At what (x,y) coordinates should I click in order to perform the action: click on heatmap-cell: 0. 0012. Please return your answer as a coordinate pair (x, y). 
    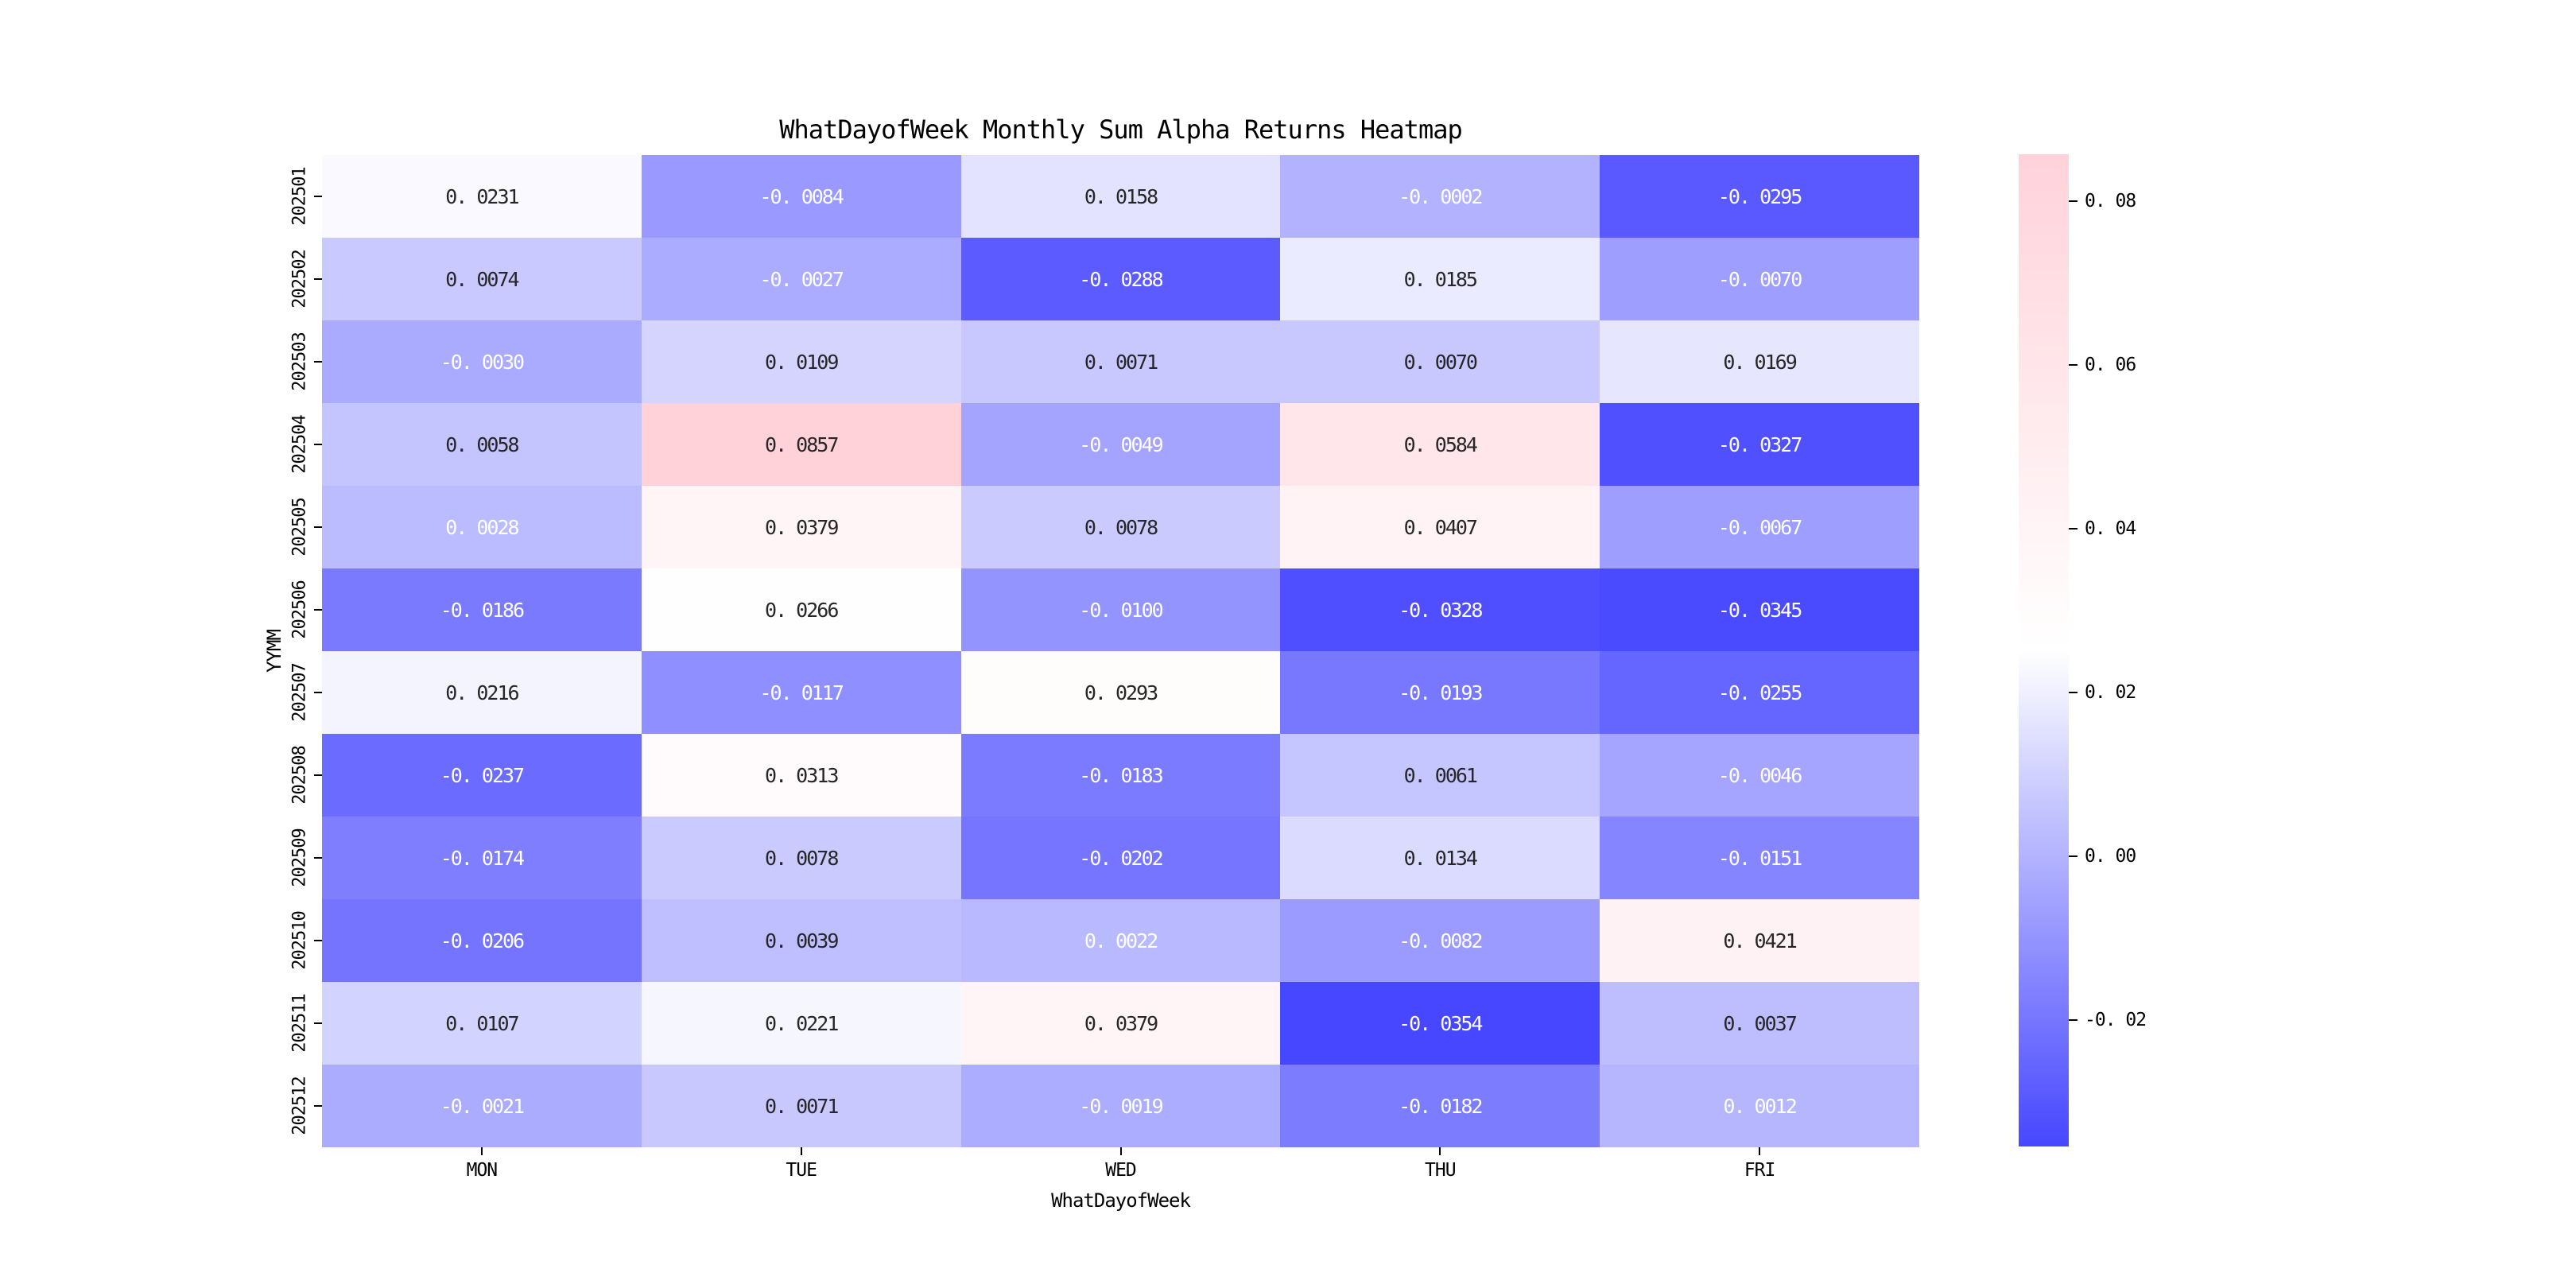
    Looking at the image, I should click on (1760, 1106).